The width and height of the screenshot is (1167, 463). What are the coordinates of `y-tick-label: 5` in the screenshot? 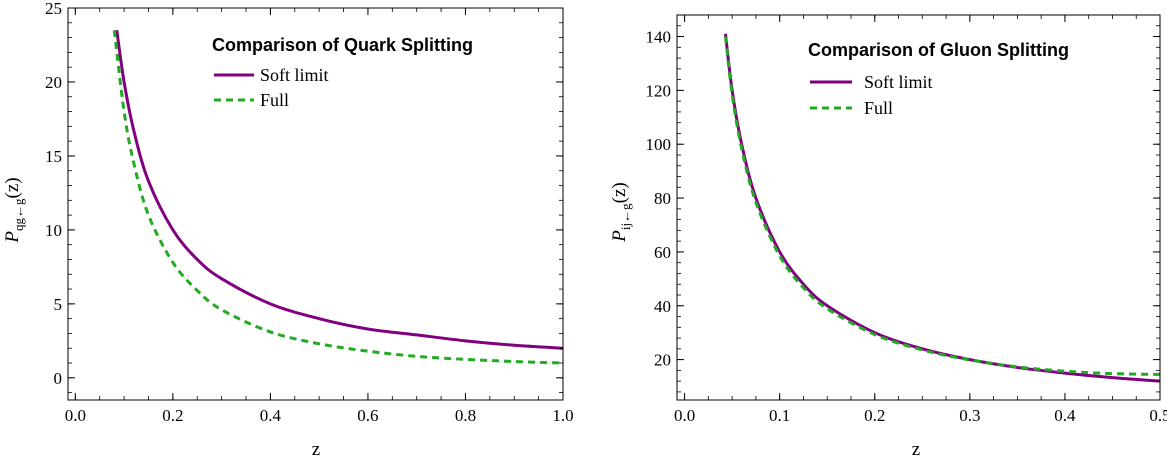 It's located at (58, 304).